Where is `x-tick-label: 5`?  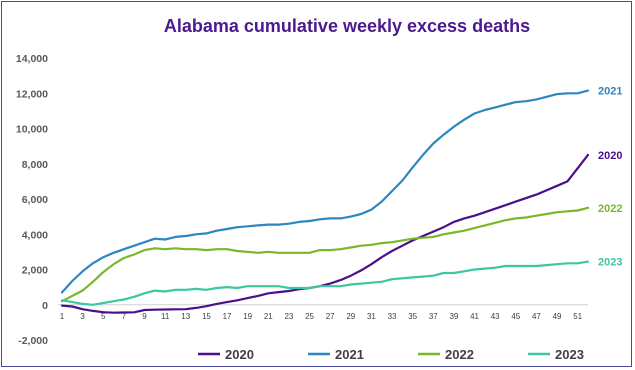
x-tick-label: 5 is located at coordinates (103, 316).